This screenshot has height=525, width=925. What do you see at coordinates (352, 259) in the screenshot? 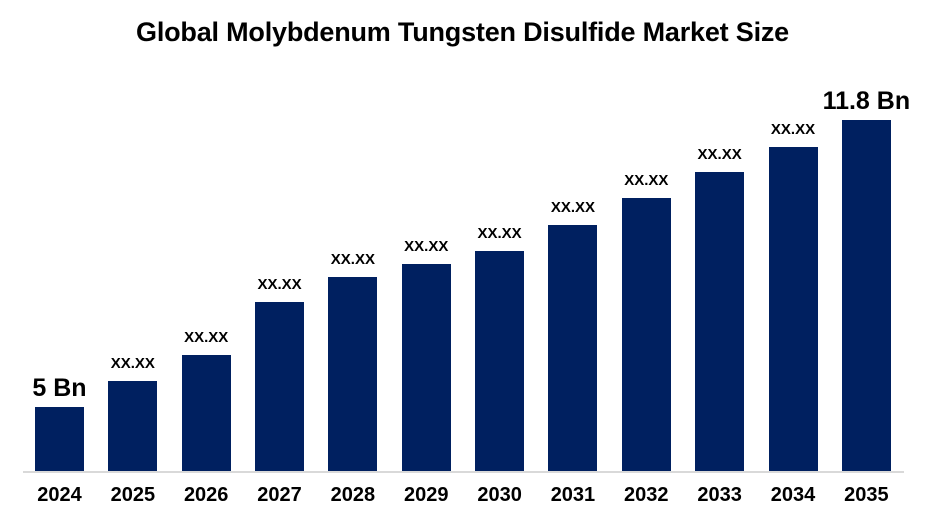
I see `value-label-2028: XX.XX` at bounding box center [352, 259].